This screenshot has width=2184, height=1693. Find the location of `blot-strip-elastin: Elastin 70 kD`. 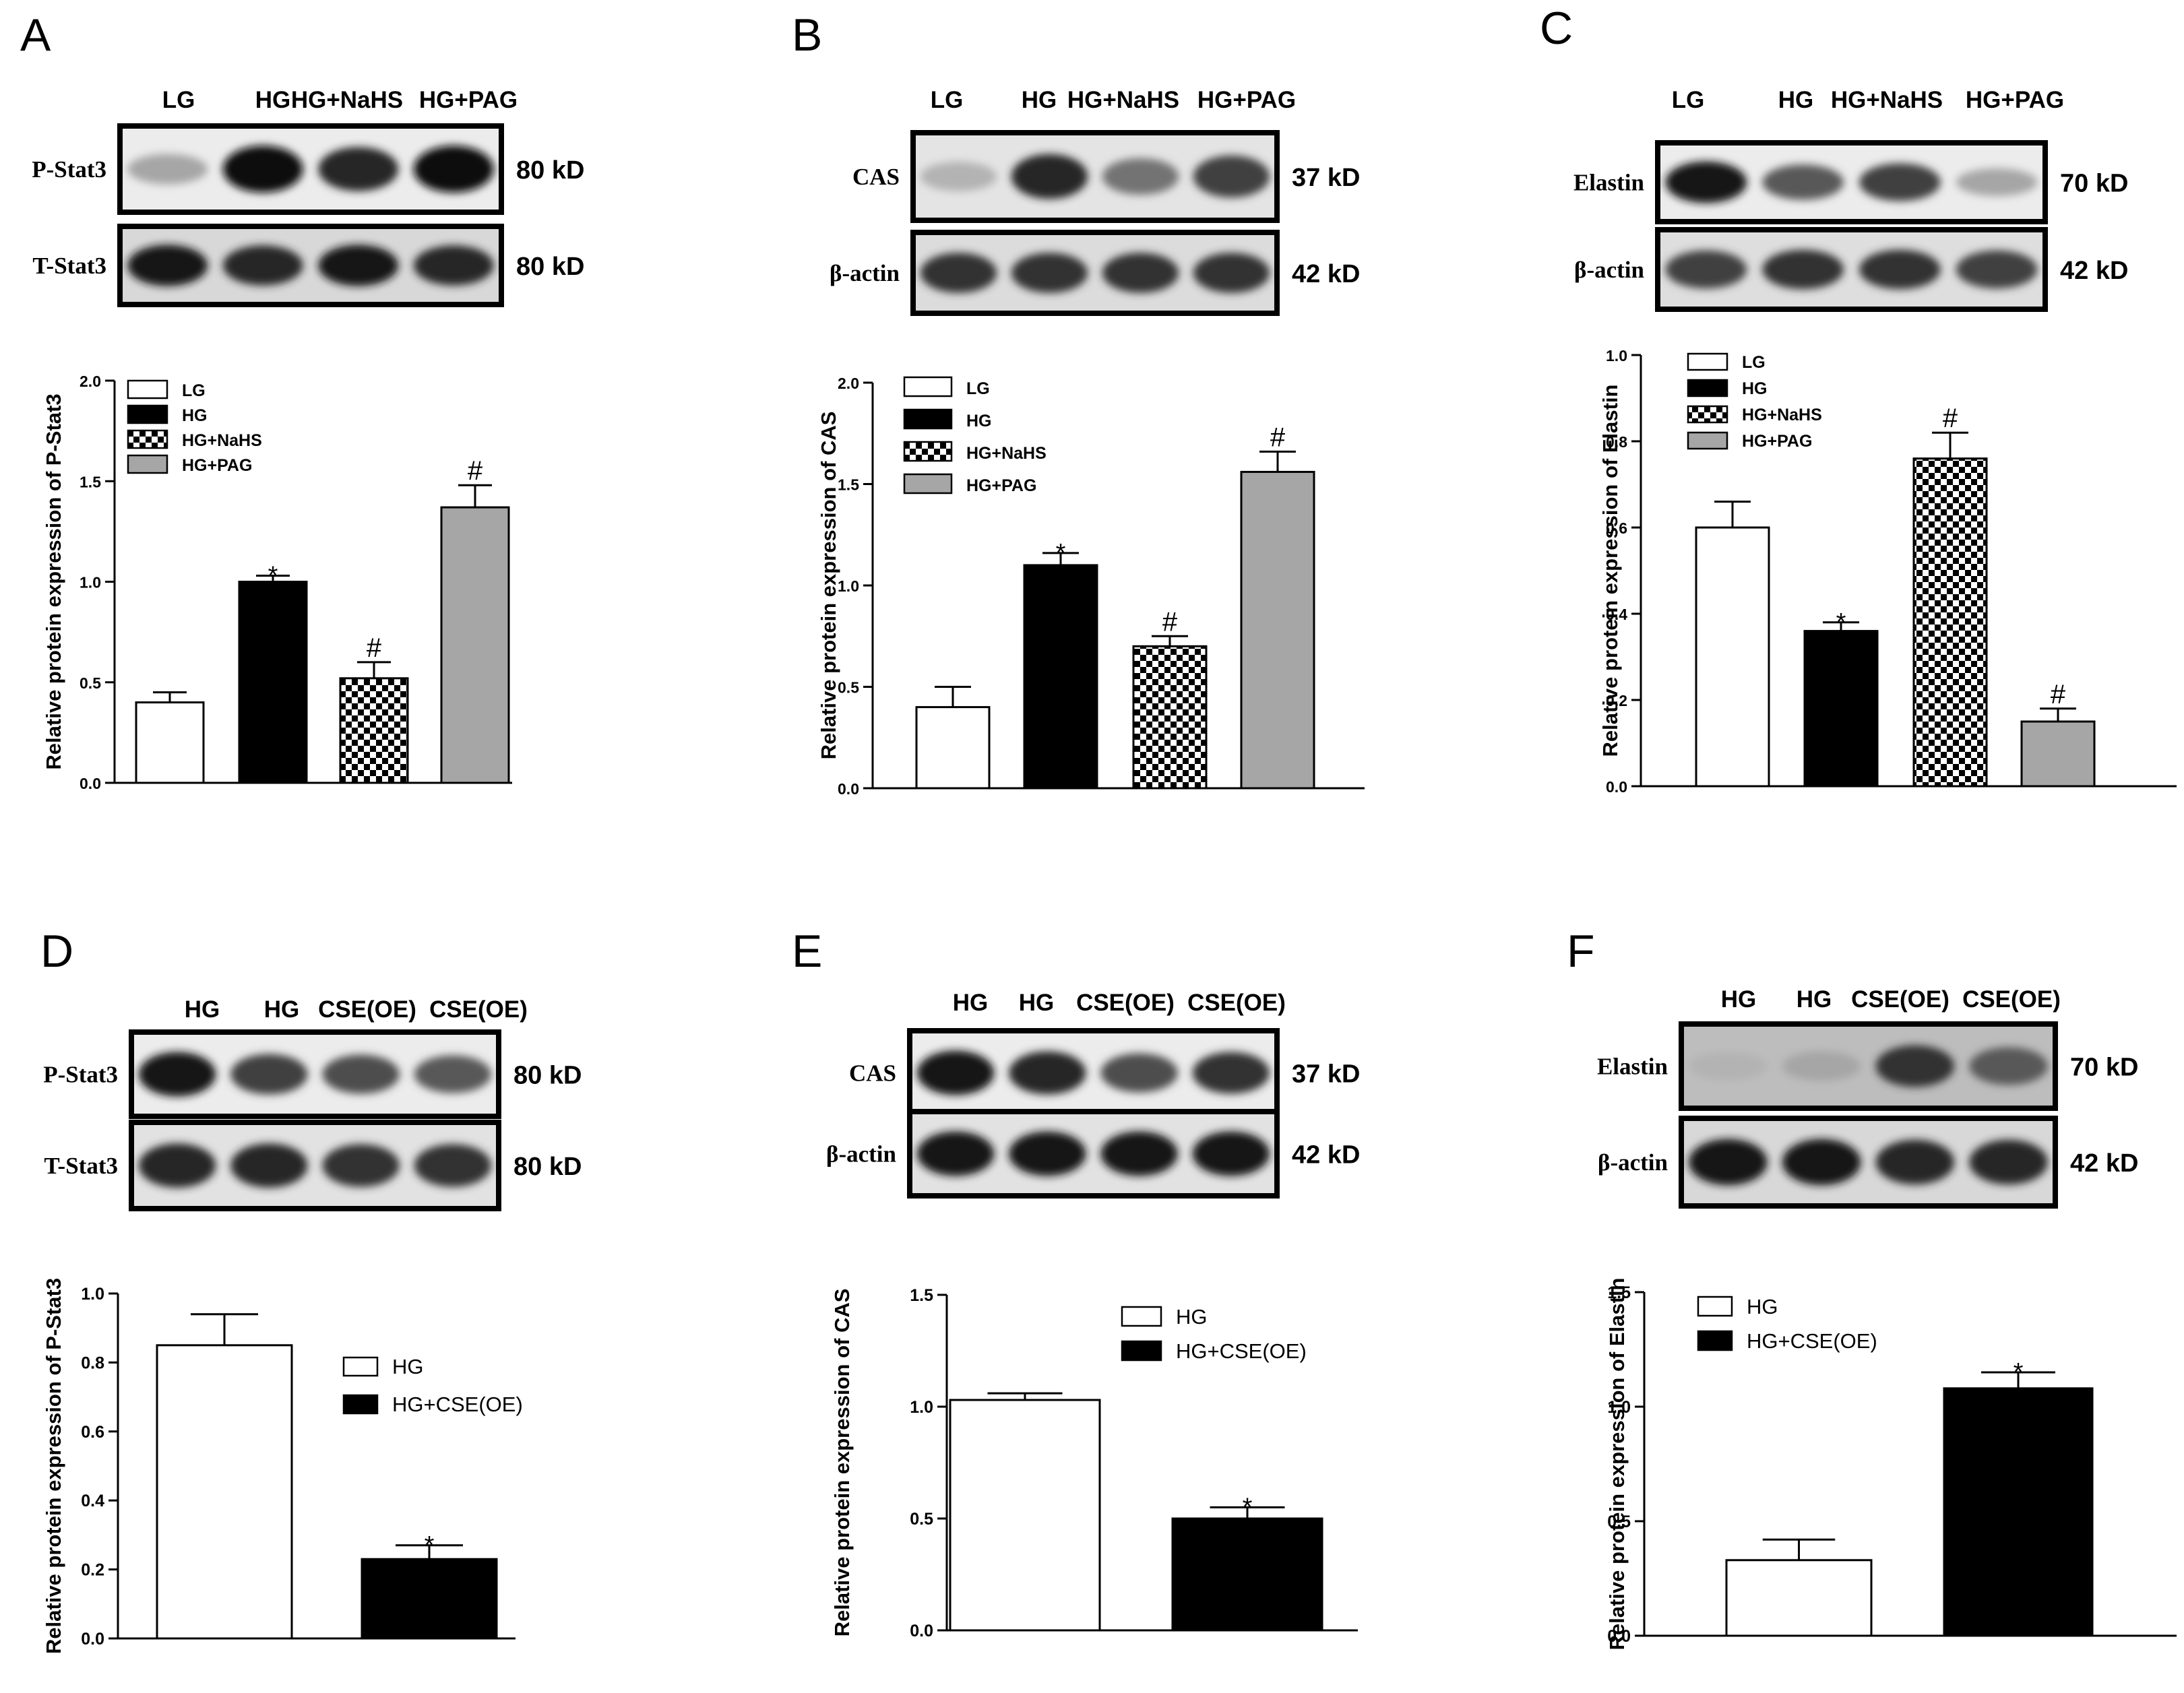

blot-strip-elastin: Elastin 70 kD is located at coordinates (1868, 1066).